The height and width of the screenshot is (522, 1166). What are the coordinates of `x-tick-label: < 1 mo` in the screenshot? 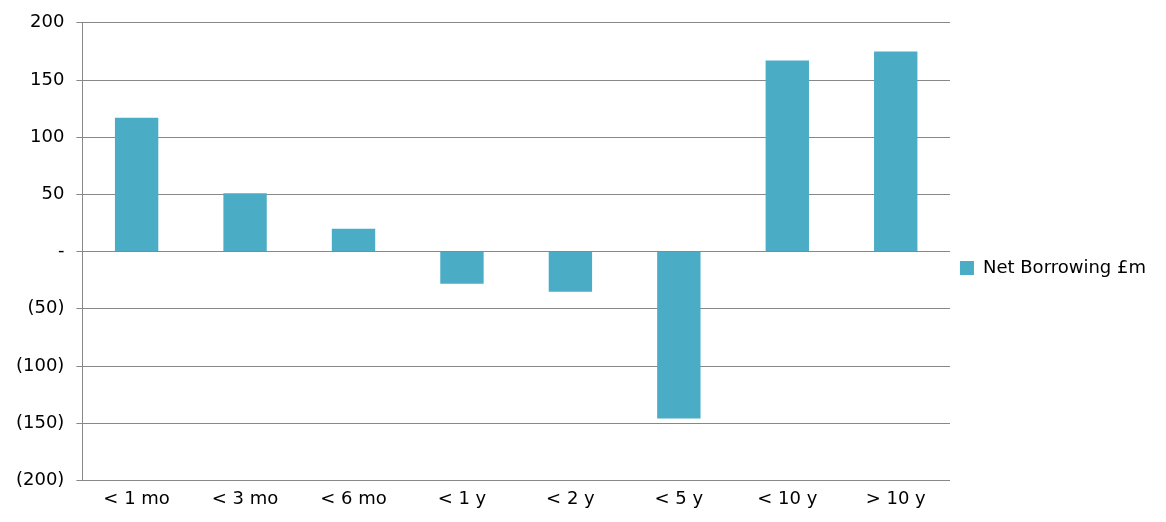 It's located at (136, 497).